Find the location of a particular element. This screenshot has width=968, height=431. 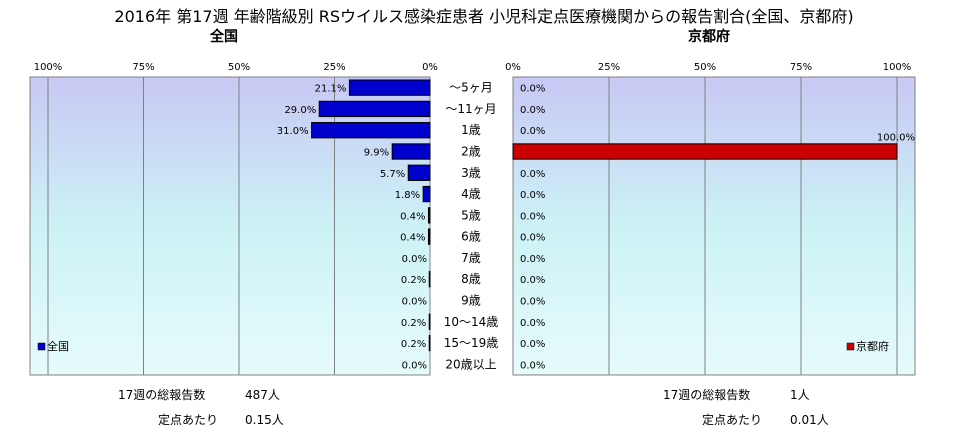

right-total-value: 1人 is located at coordinates (800, 395).